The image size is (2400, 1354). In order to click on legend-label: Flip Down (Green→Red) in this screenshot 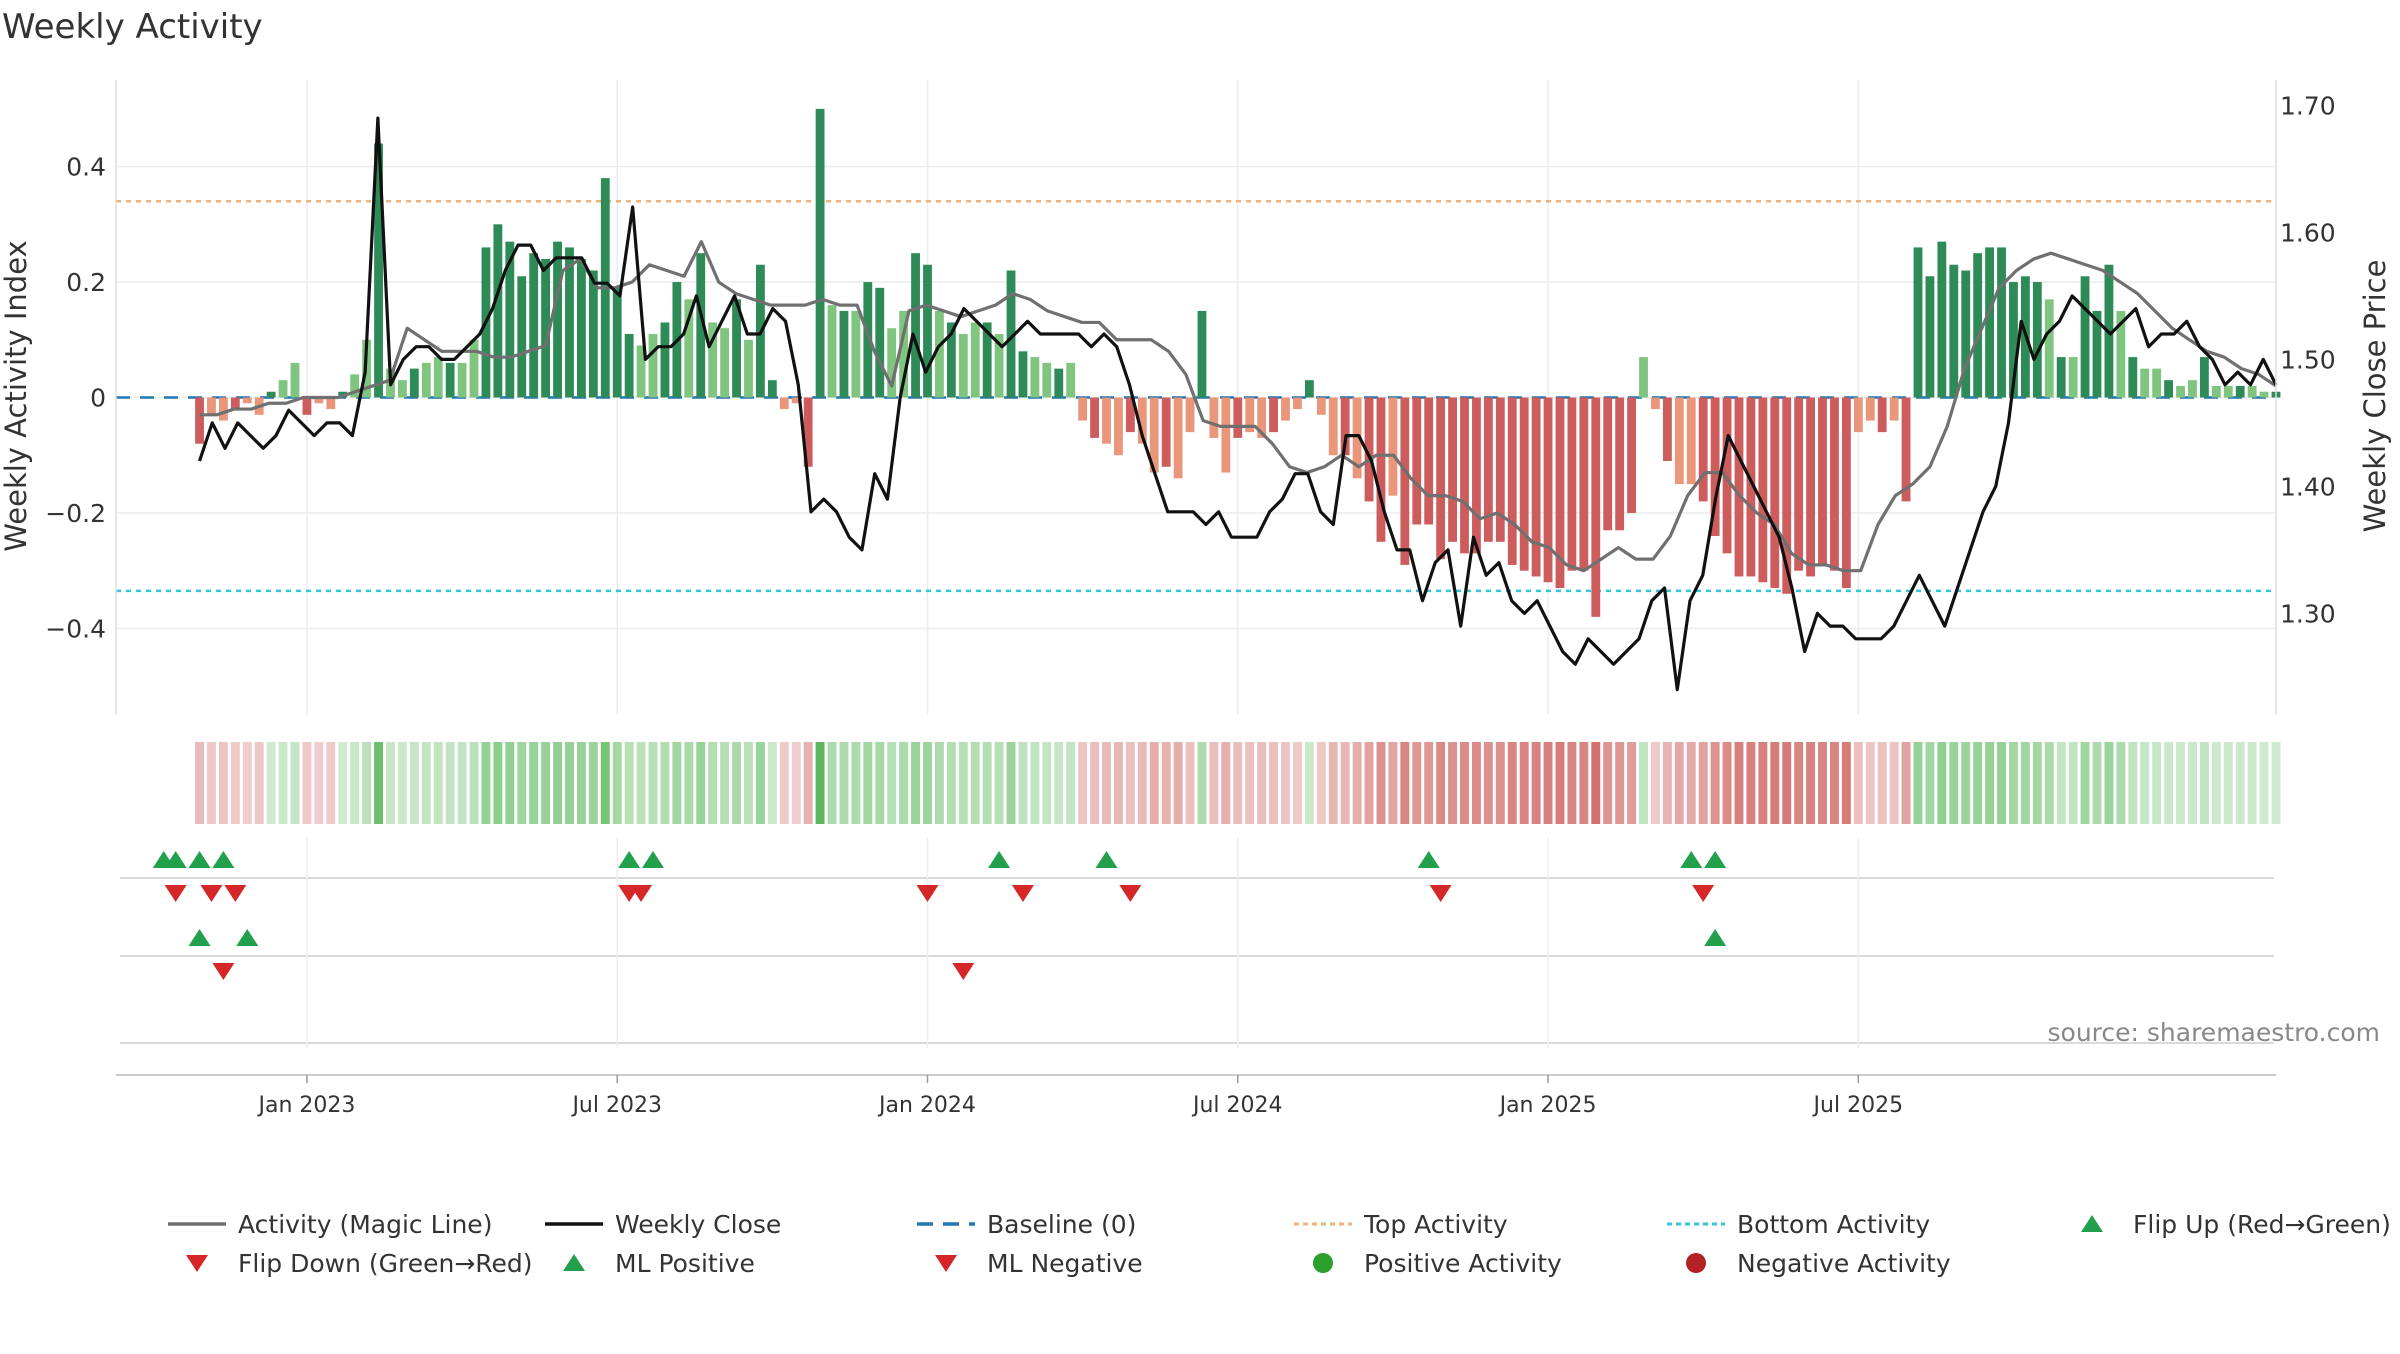, I will do `click(385, 1263)`.